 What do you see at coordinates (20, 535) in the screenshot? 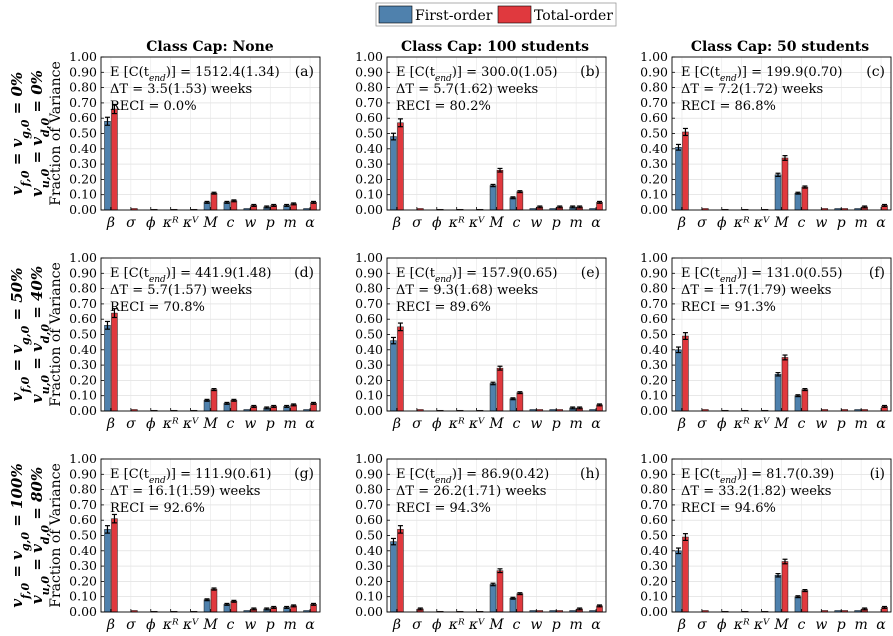
I see `row-label-line1: vf,0 = vg,0 = 100%` at bounding box center [20, 535].